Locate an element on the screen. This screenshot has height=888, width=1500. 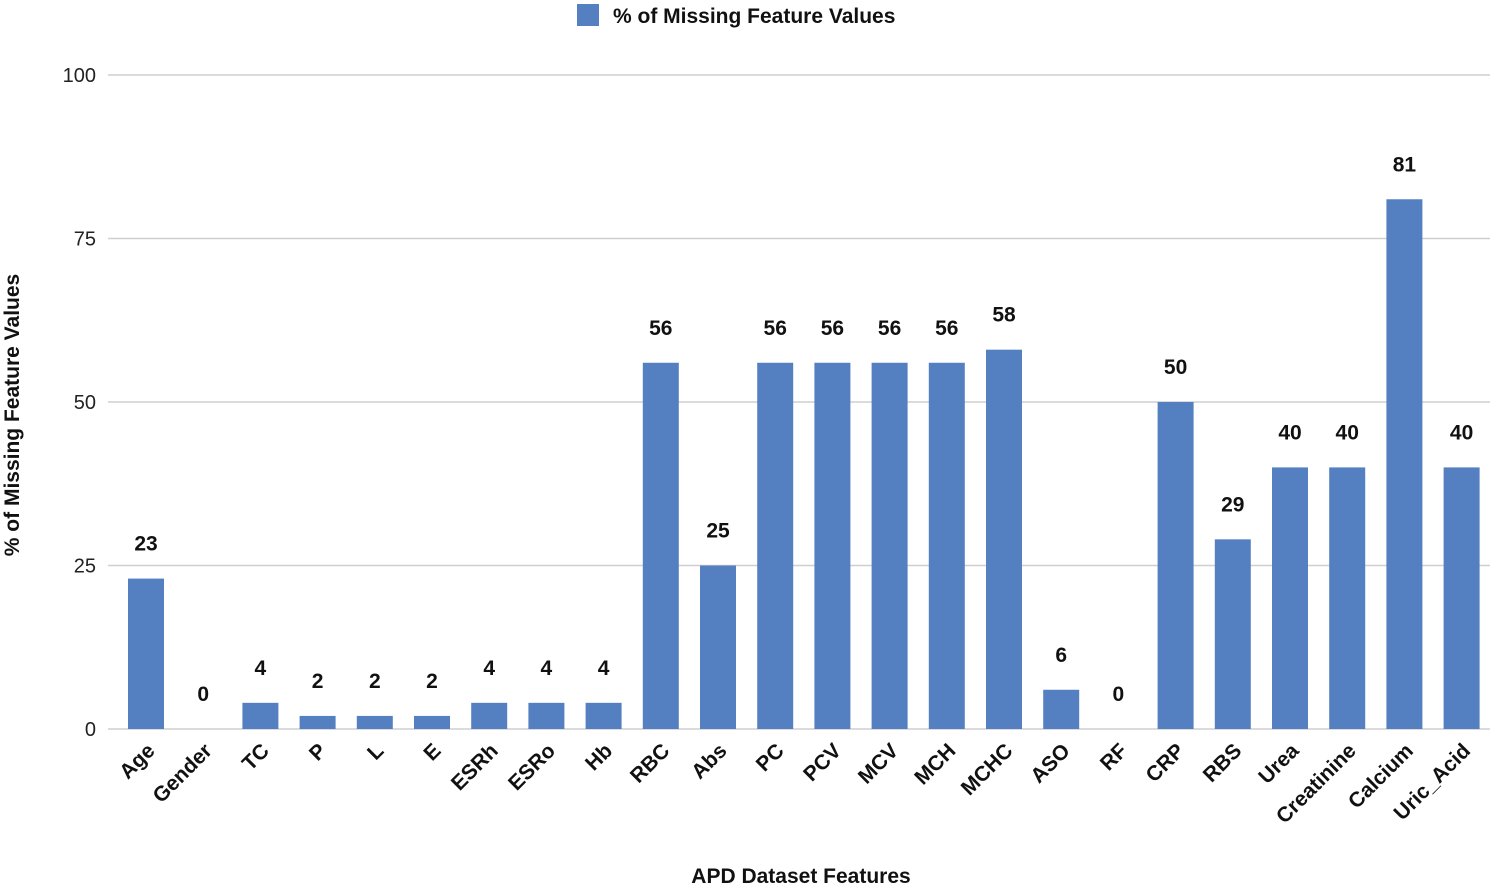
data-label: 81 is located at coordinates (1405, 164).